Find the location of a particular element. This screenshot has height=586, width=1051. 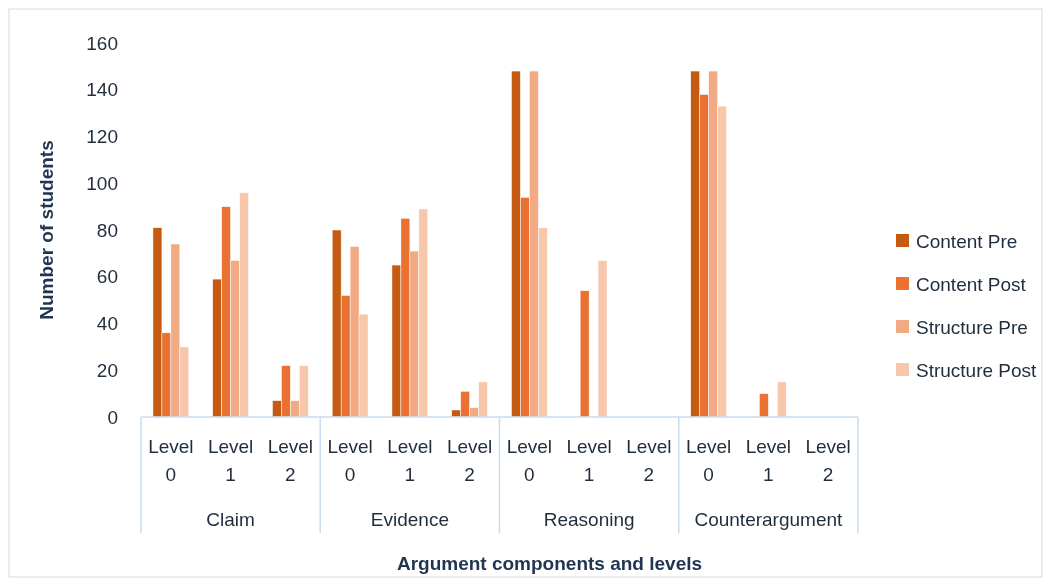

y-tick-label: 0 is located at coordinates (112, 417).